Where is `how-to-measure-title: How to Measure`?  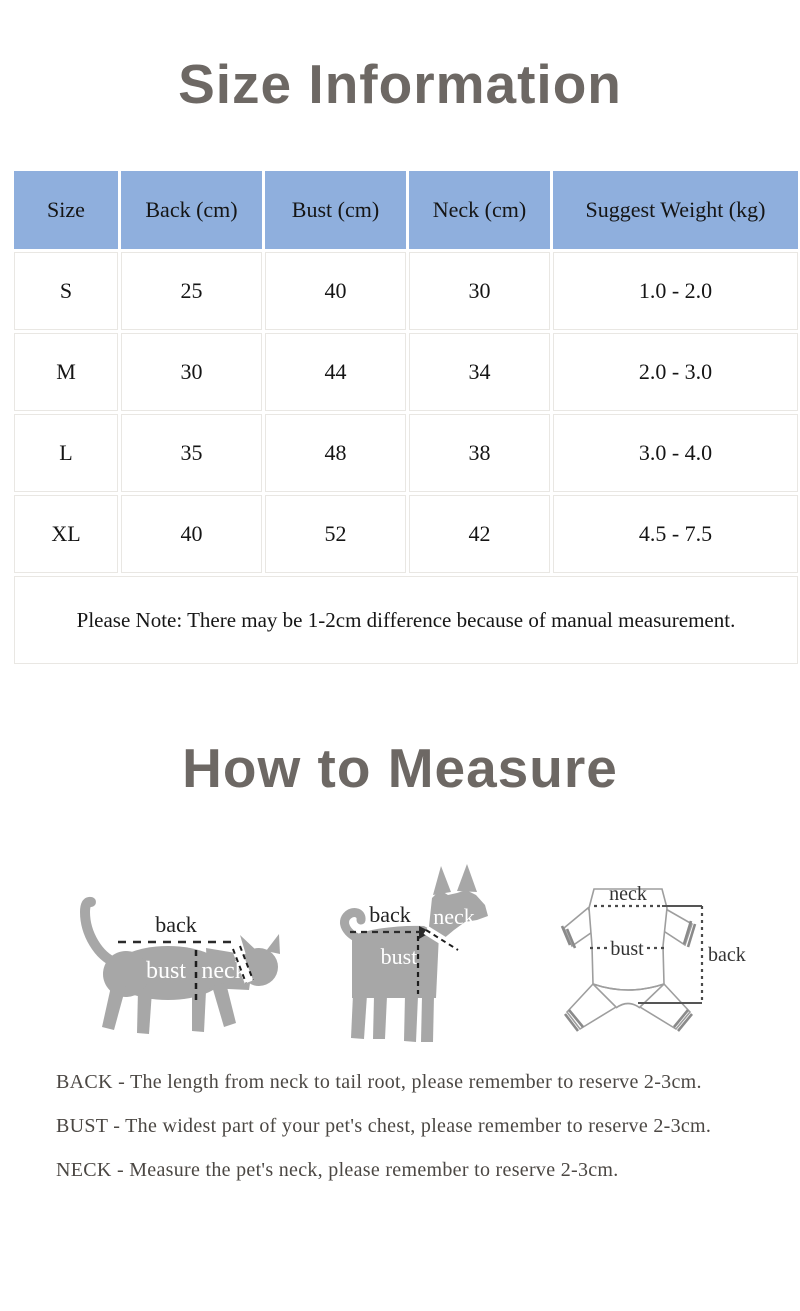
how-to-measure-title: How to Measure is located at coordinates (400, 768).